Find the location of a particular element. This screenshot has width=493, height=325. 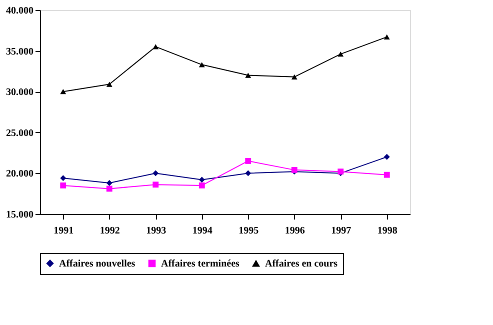

y-tick-label: 20.000 is located at coordinates (20, 174).